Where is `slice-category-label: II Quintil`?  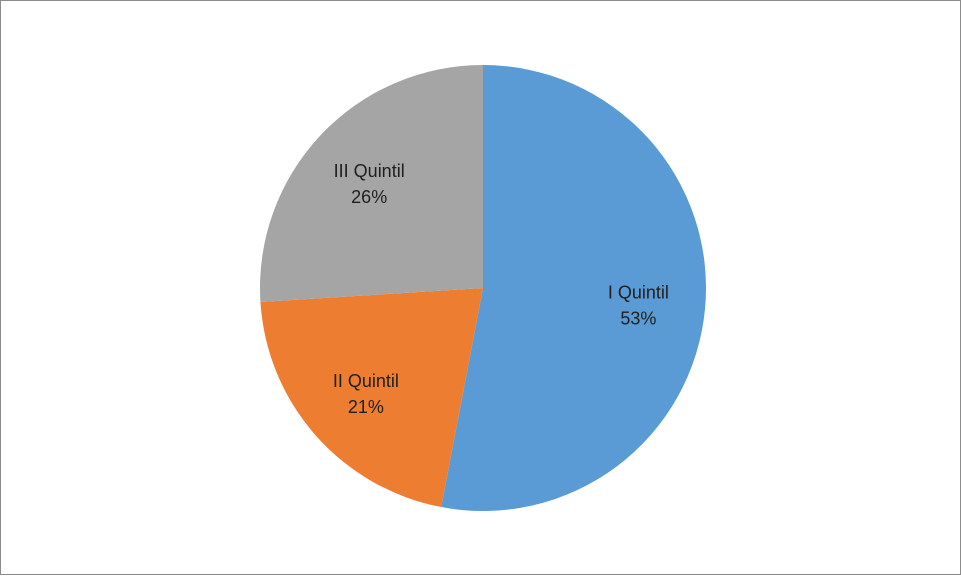
slice-category-label: II Quintil is located at coordinates (366, 381).